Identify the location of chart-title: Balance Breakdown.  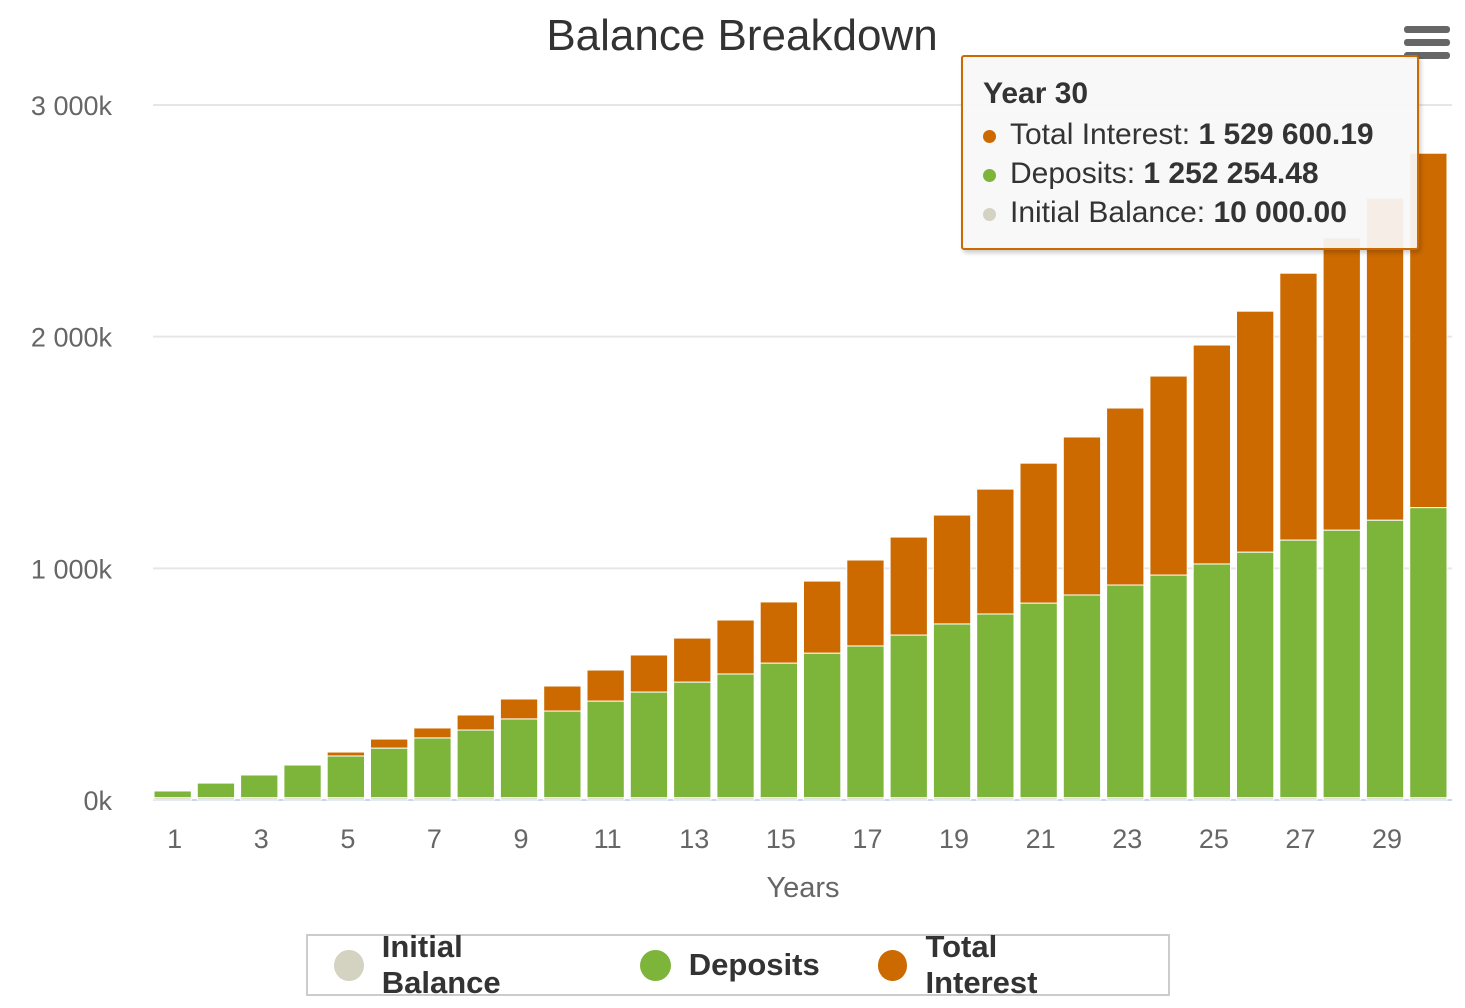
(741, 35).